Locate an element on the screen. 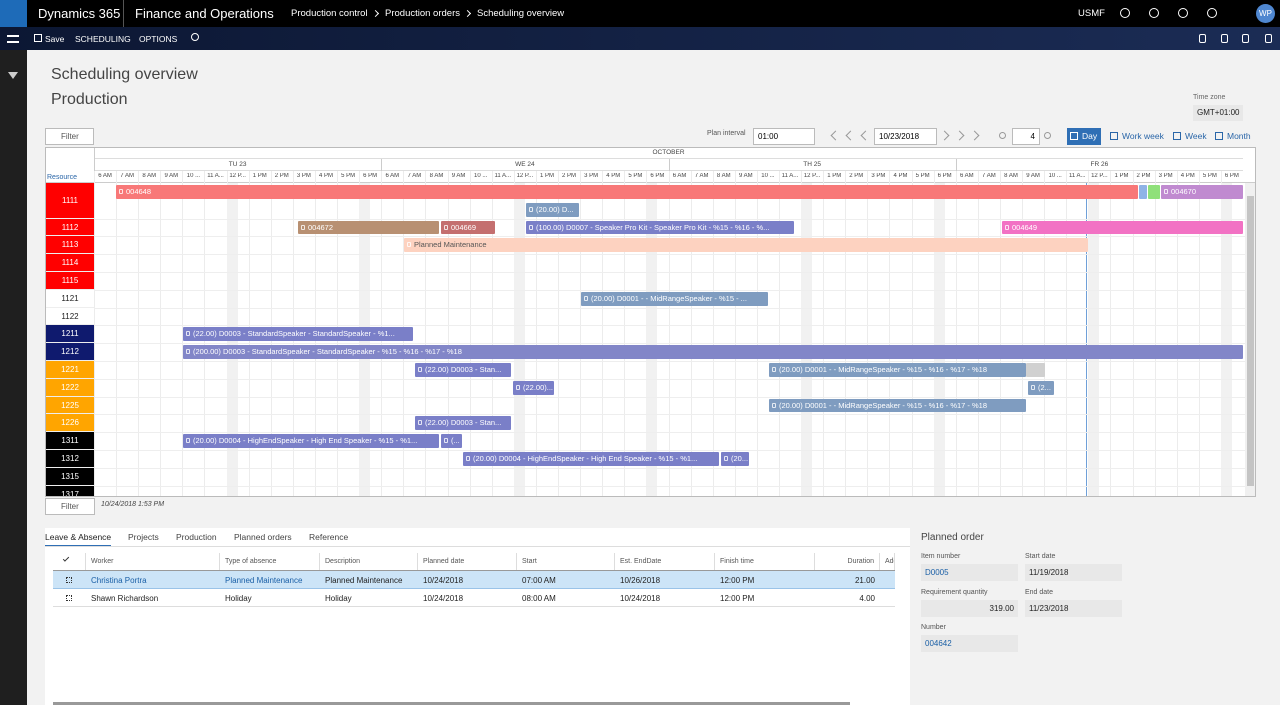 Image resolution: width=1280 pixels, height=705 pixels. tab: Planned orders is located at coordinates (263, 537).